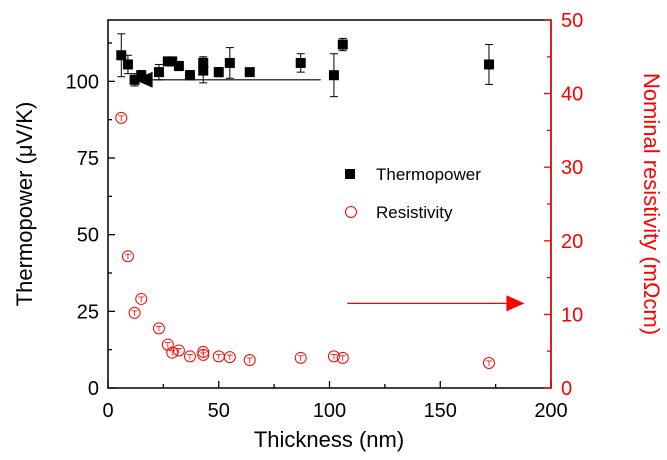  What do you see at coordinates (329, 439) in the screenshot?
I see `x-axis-title: Thickness (nm)` at bounding box center [329, 439].